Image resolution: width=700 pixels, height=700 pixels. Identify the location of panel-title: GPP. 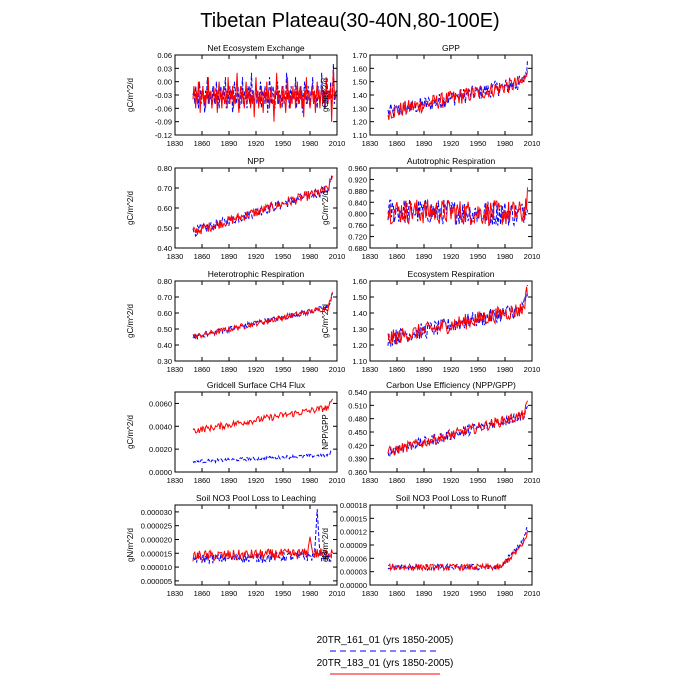
(451, 48).